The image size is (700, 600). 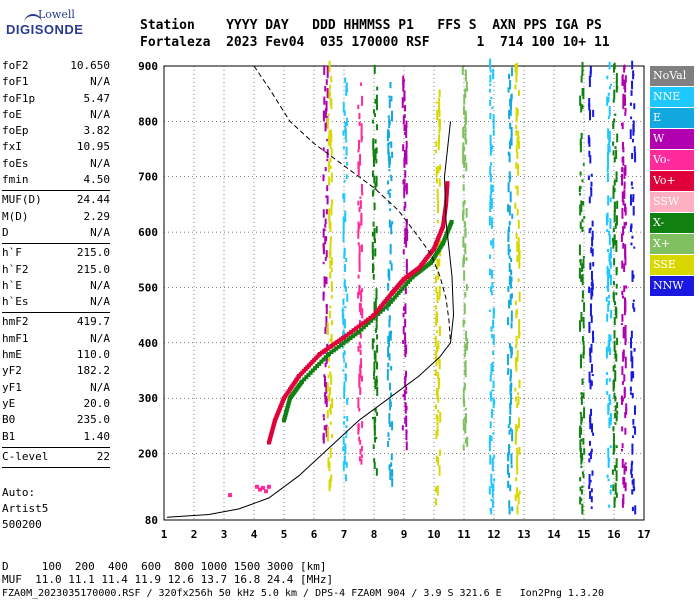 I want to click on autoscaling-info: Auto: Artist5 500200, so click(x=25, y=509).